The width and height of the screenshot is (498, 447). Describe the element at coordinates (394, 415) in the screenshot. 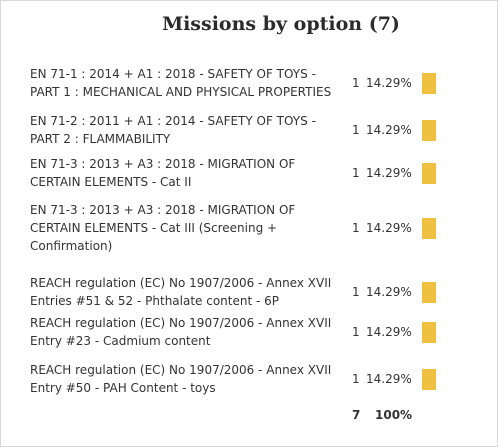

I see `total-percent: 100%` at that location.